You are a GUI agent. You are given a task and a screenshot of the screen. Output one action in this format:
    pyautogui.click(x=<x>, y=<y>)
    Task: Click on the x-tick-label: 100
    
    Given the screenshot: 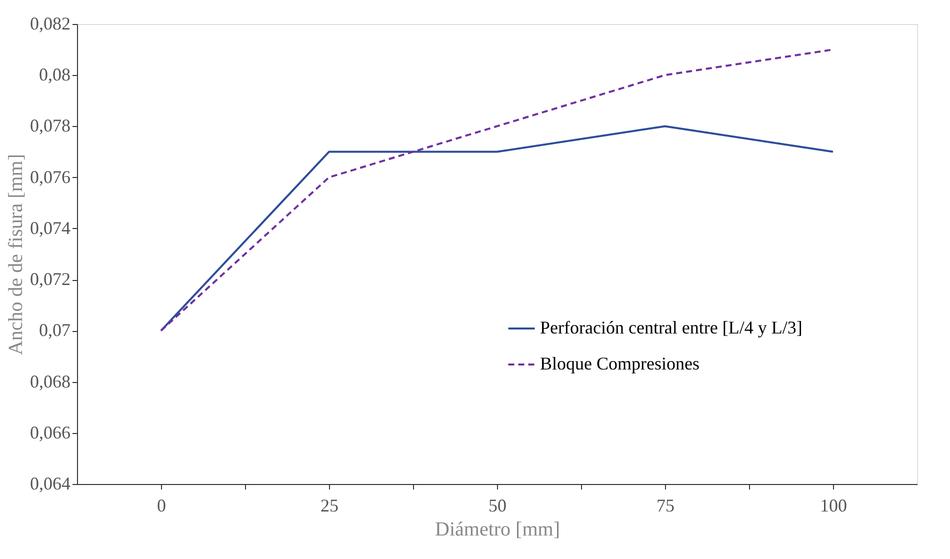 What is the action you would take?
    pyautogui.click(x=833, y=506)
    